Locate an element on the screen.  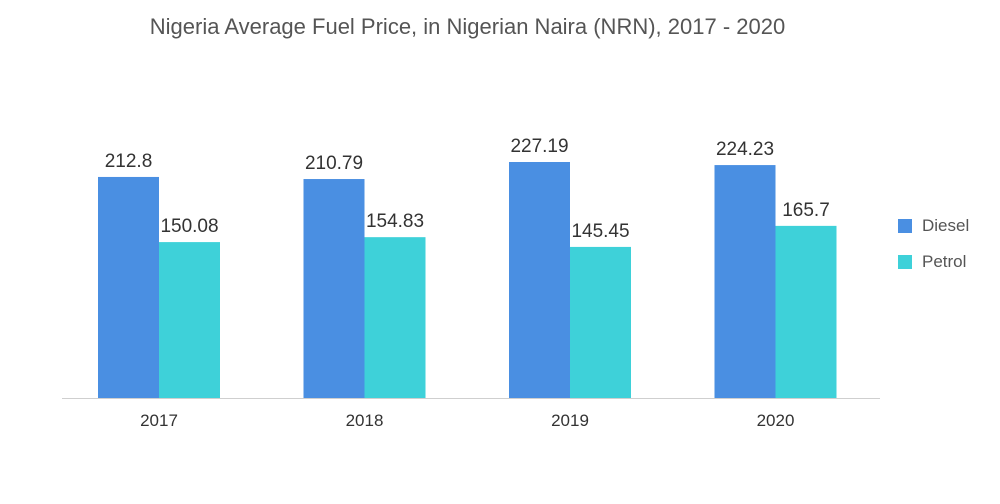
x-tick-label-2018: 2018 is located at coordinates (365, 420).